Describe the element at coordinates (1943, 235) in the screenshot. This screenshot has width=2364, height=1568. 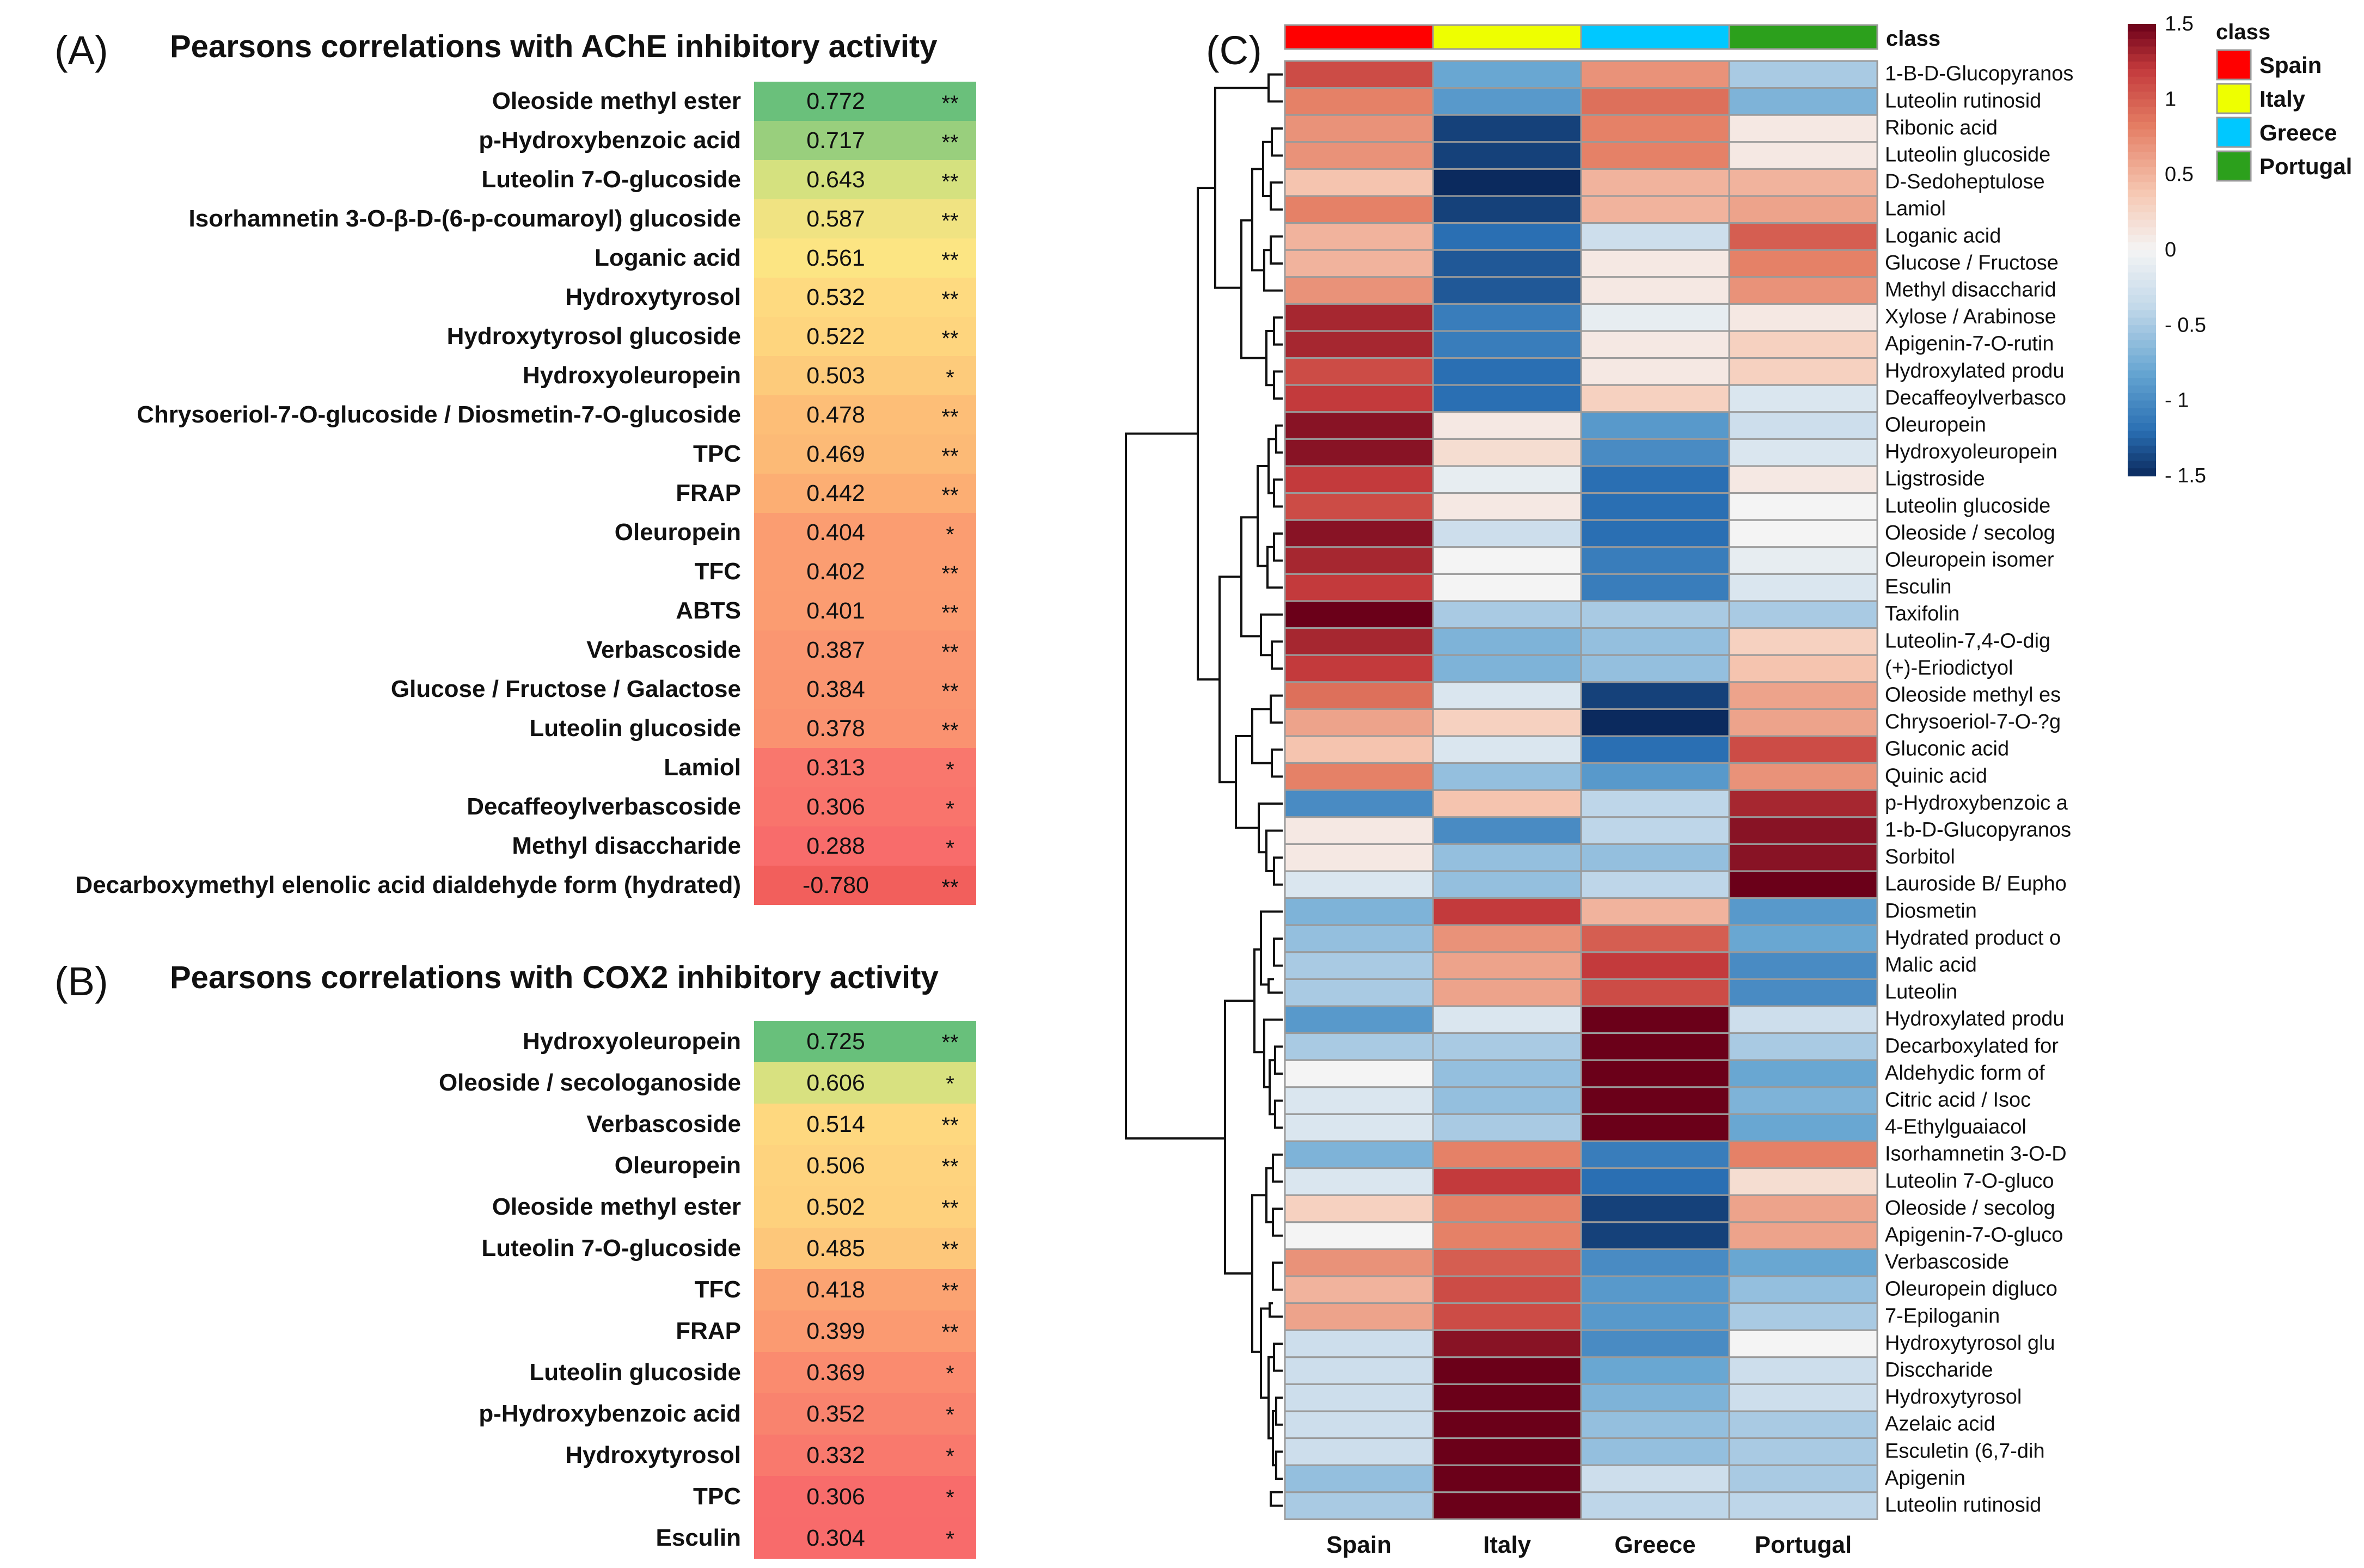
I see `heatmap-row-label: Loganic acid` at that location.